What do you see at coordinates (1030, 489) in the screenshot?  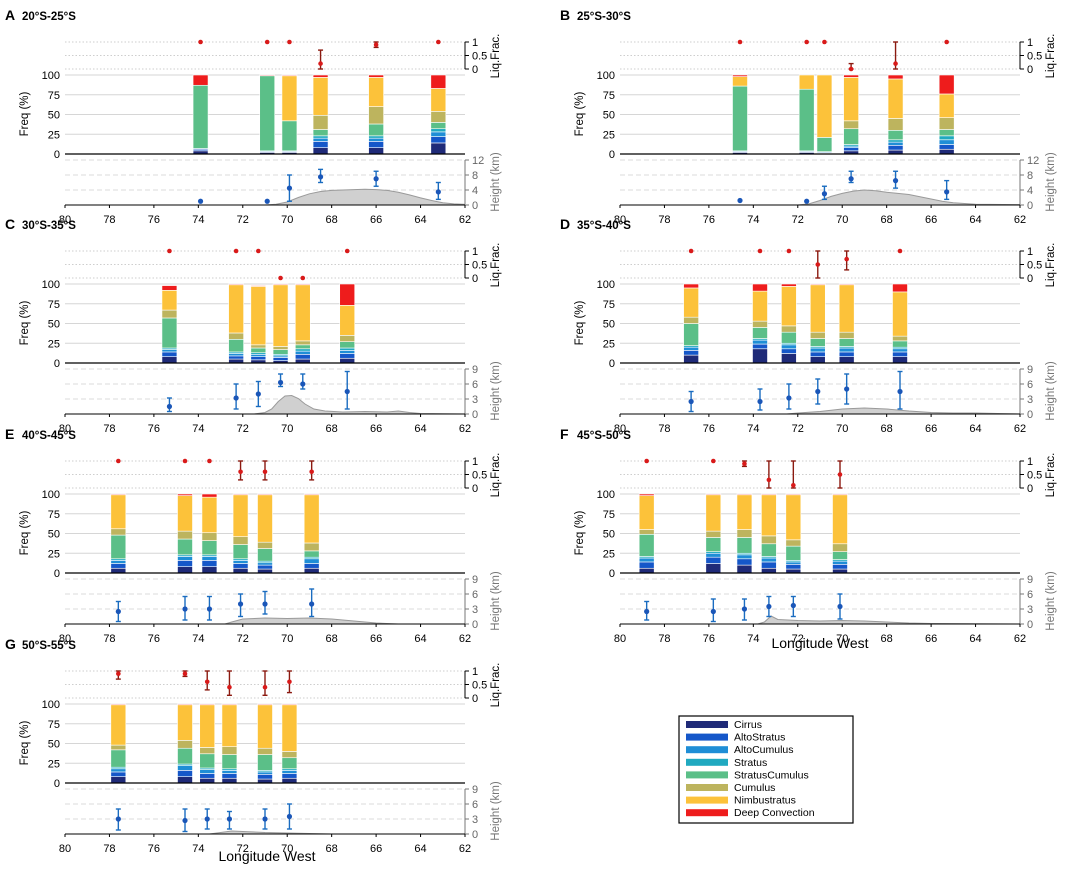 I see `liq-tick-label: 0` at bounding box center [1030, 489].